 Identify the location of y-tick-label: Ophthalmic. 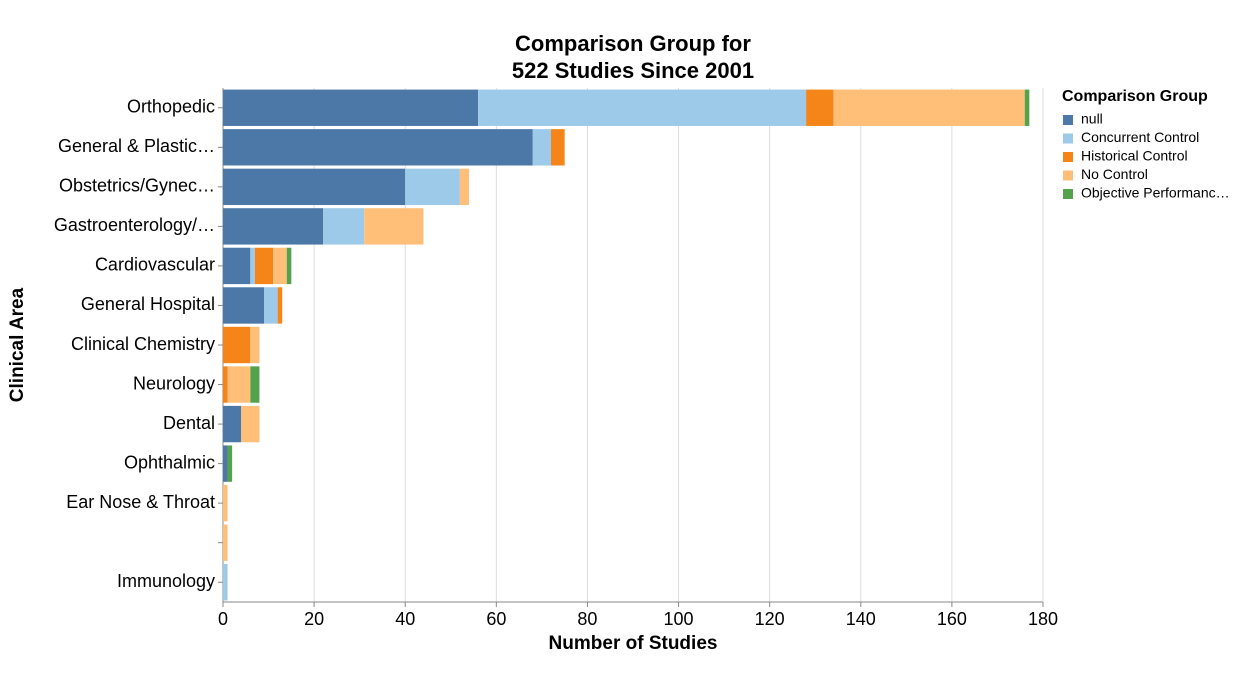
(169, 462).